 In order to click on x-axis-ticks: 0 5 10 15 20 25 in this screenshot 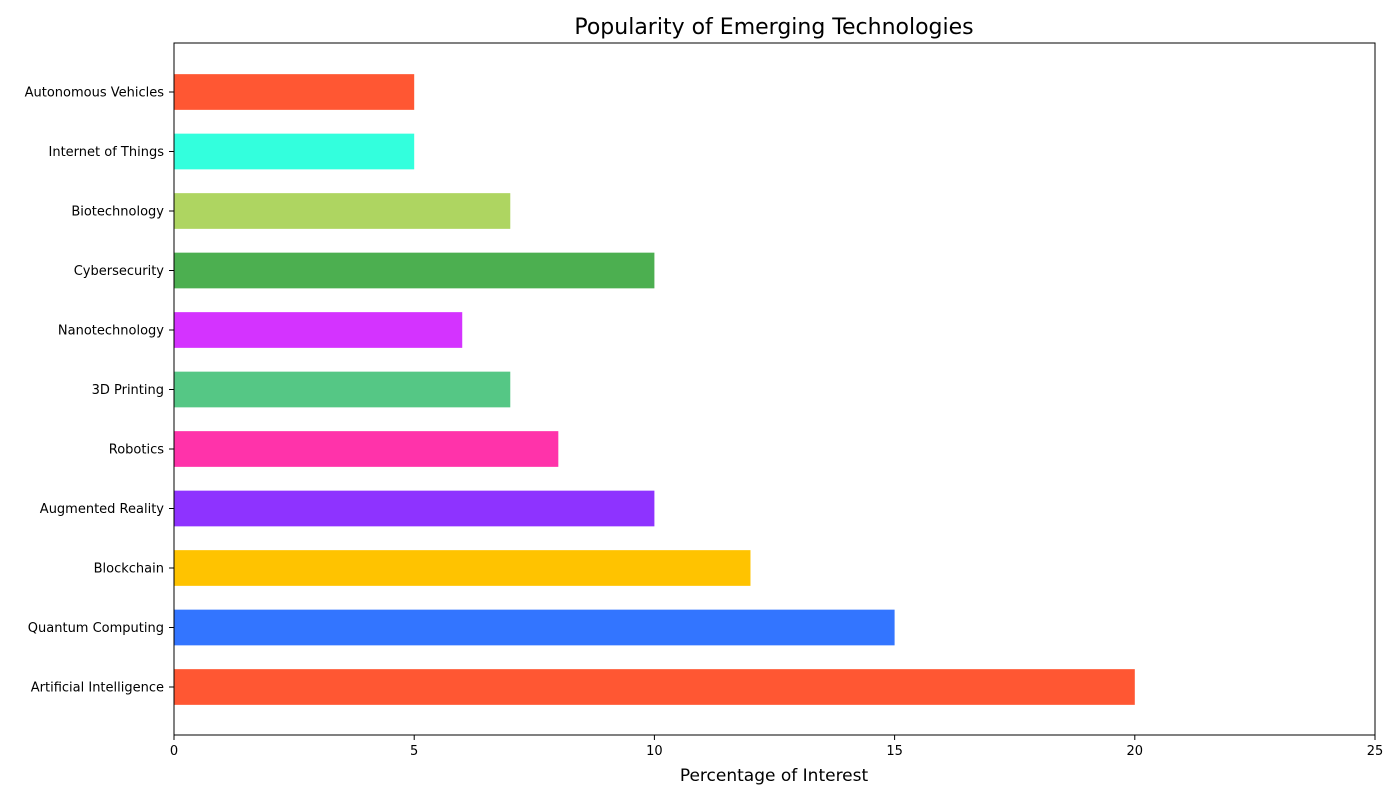, I will do `click(776, 747)`.